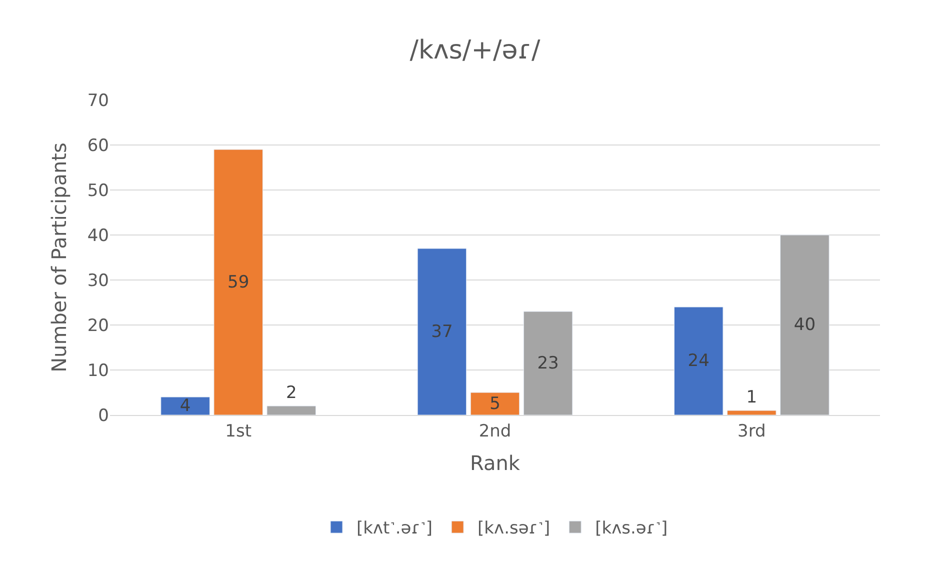 The image size is (950, 575). I want to click on y-tick-label: 10, so click(98, 370).